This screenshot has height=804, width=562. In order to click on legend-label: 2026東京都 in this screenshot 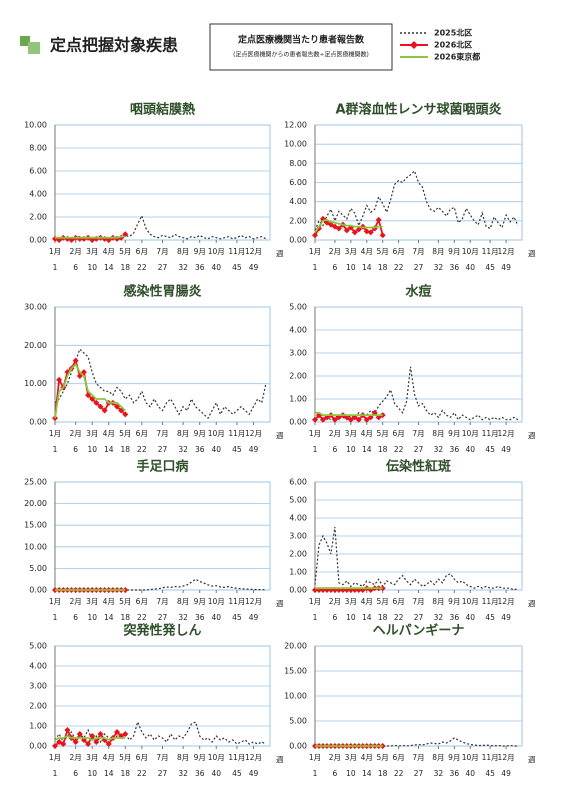, I will do `click(457, 57)`.